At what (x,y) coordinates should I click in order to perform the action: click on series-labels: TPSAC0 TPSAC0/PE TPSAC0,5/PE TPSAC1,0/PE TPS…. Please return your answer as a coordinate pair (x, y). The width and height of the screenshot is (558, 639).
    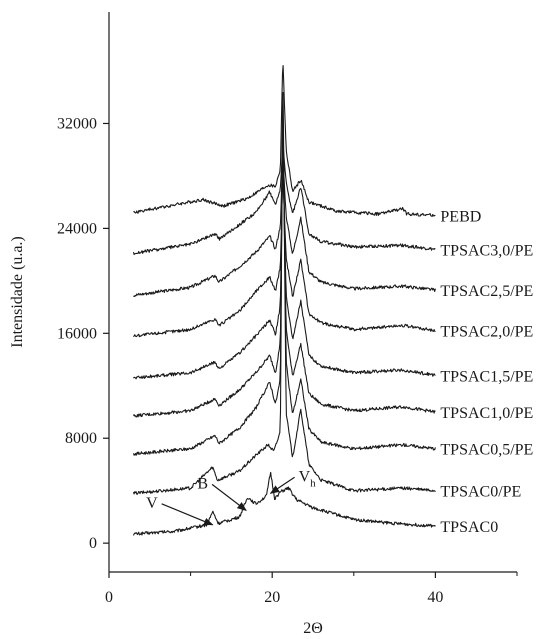
    Looking at the image, I should click on (486, 372).